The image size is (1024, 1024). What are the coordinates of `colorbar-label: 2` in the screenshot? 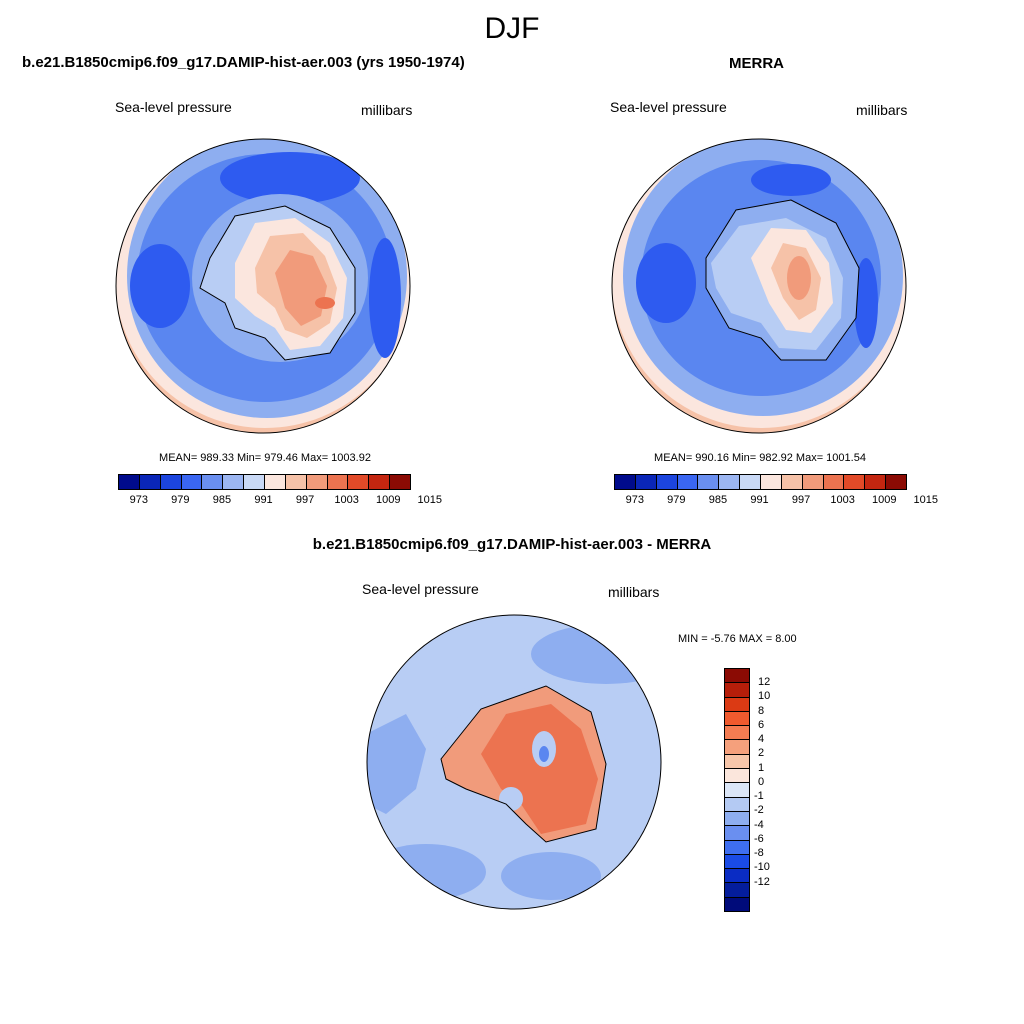 It's located at (761, 753).